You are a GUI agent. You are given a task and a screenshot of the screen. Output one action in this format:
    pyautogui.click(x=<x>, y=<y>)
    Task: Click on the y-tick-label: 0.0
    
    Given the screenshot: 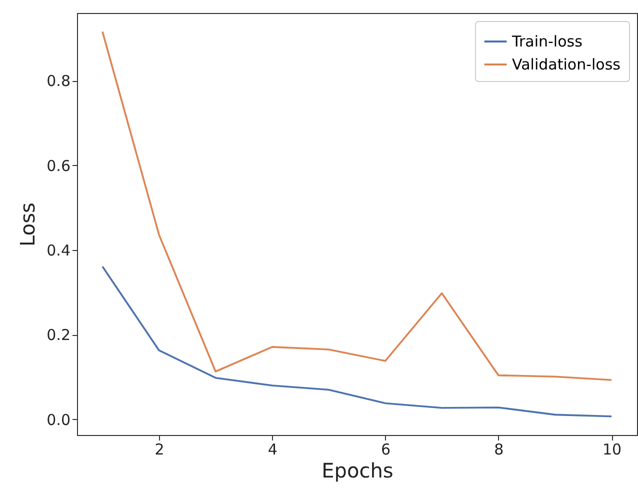 What is the action you would take?
    pyautogui.click(x=58, y=419)
    